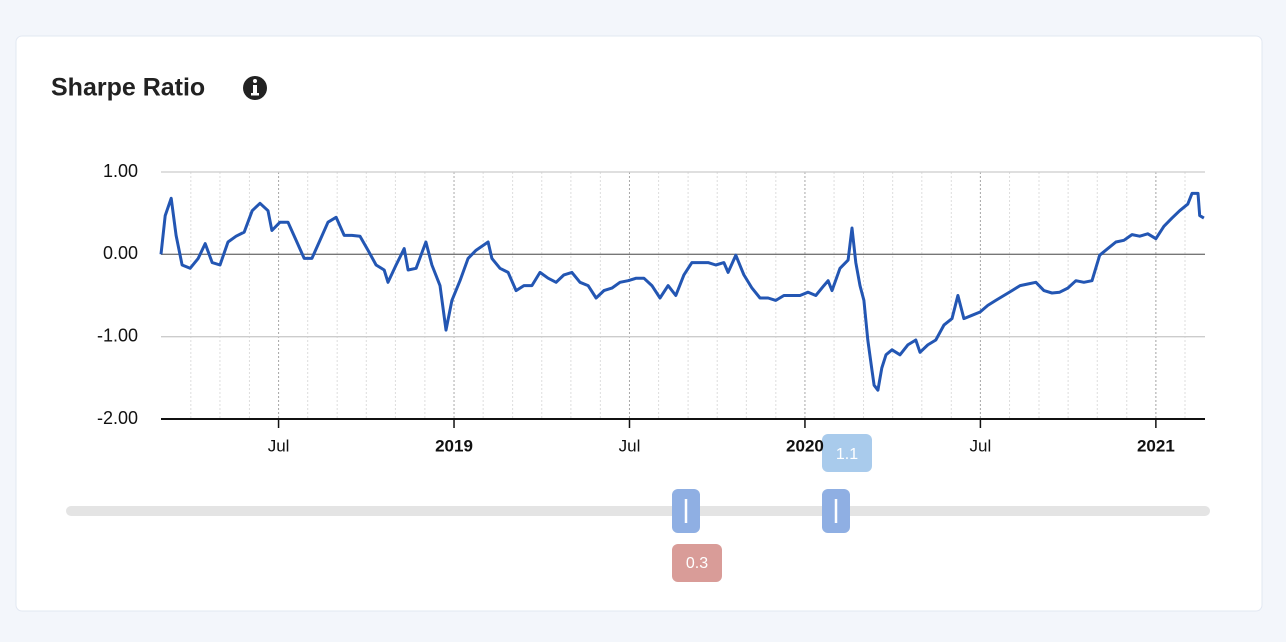 This screenshot has height=642, width=1286. I want to click on x-tick-label: 2019, so click(454, 445).